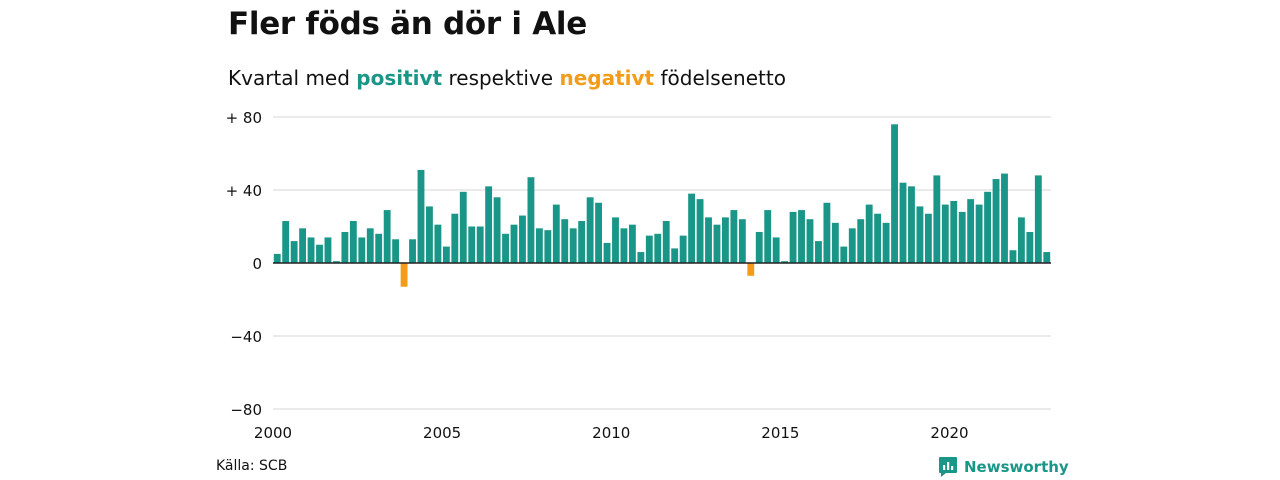 The image size is (1280, 480). Describe the element at coordinates (1016, 467) in the screenshot. I see `brand-name: Newsworthy` at that location.